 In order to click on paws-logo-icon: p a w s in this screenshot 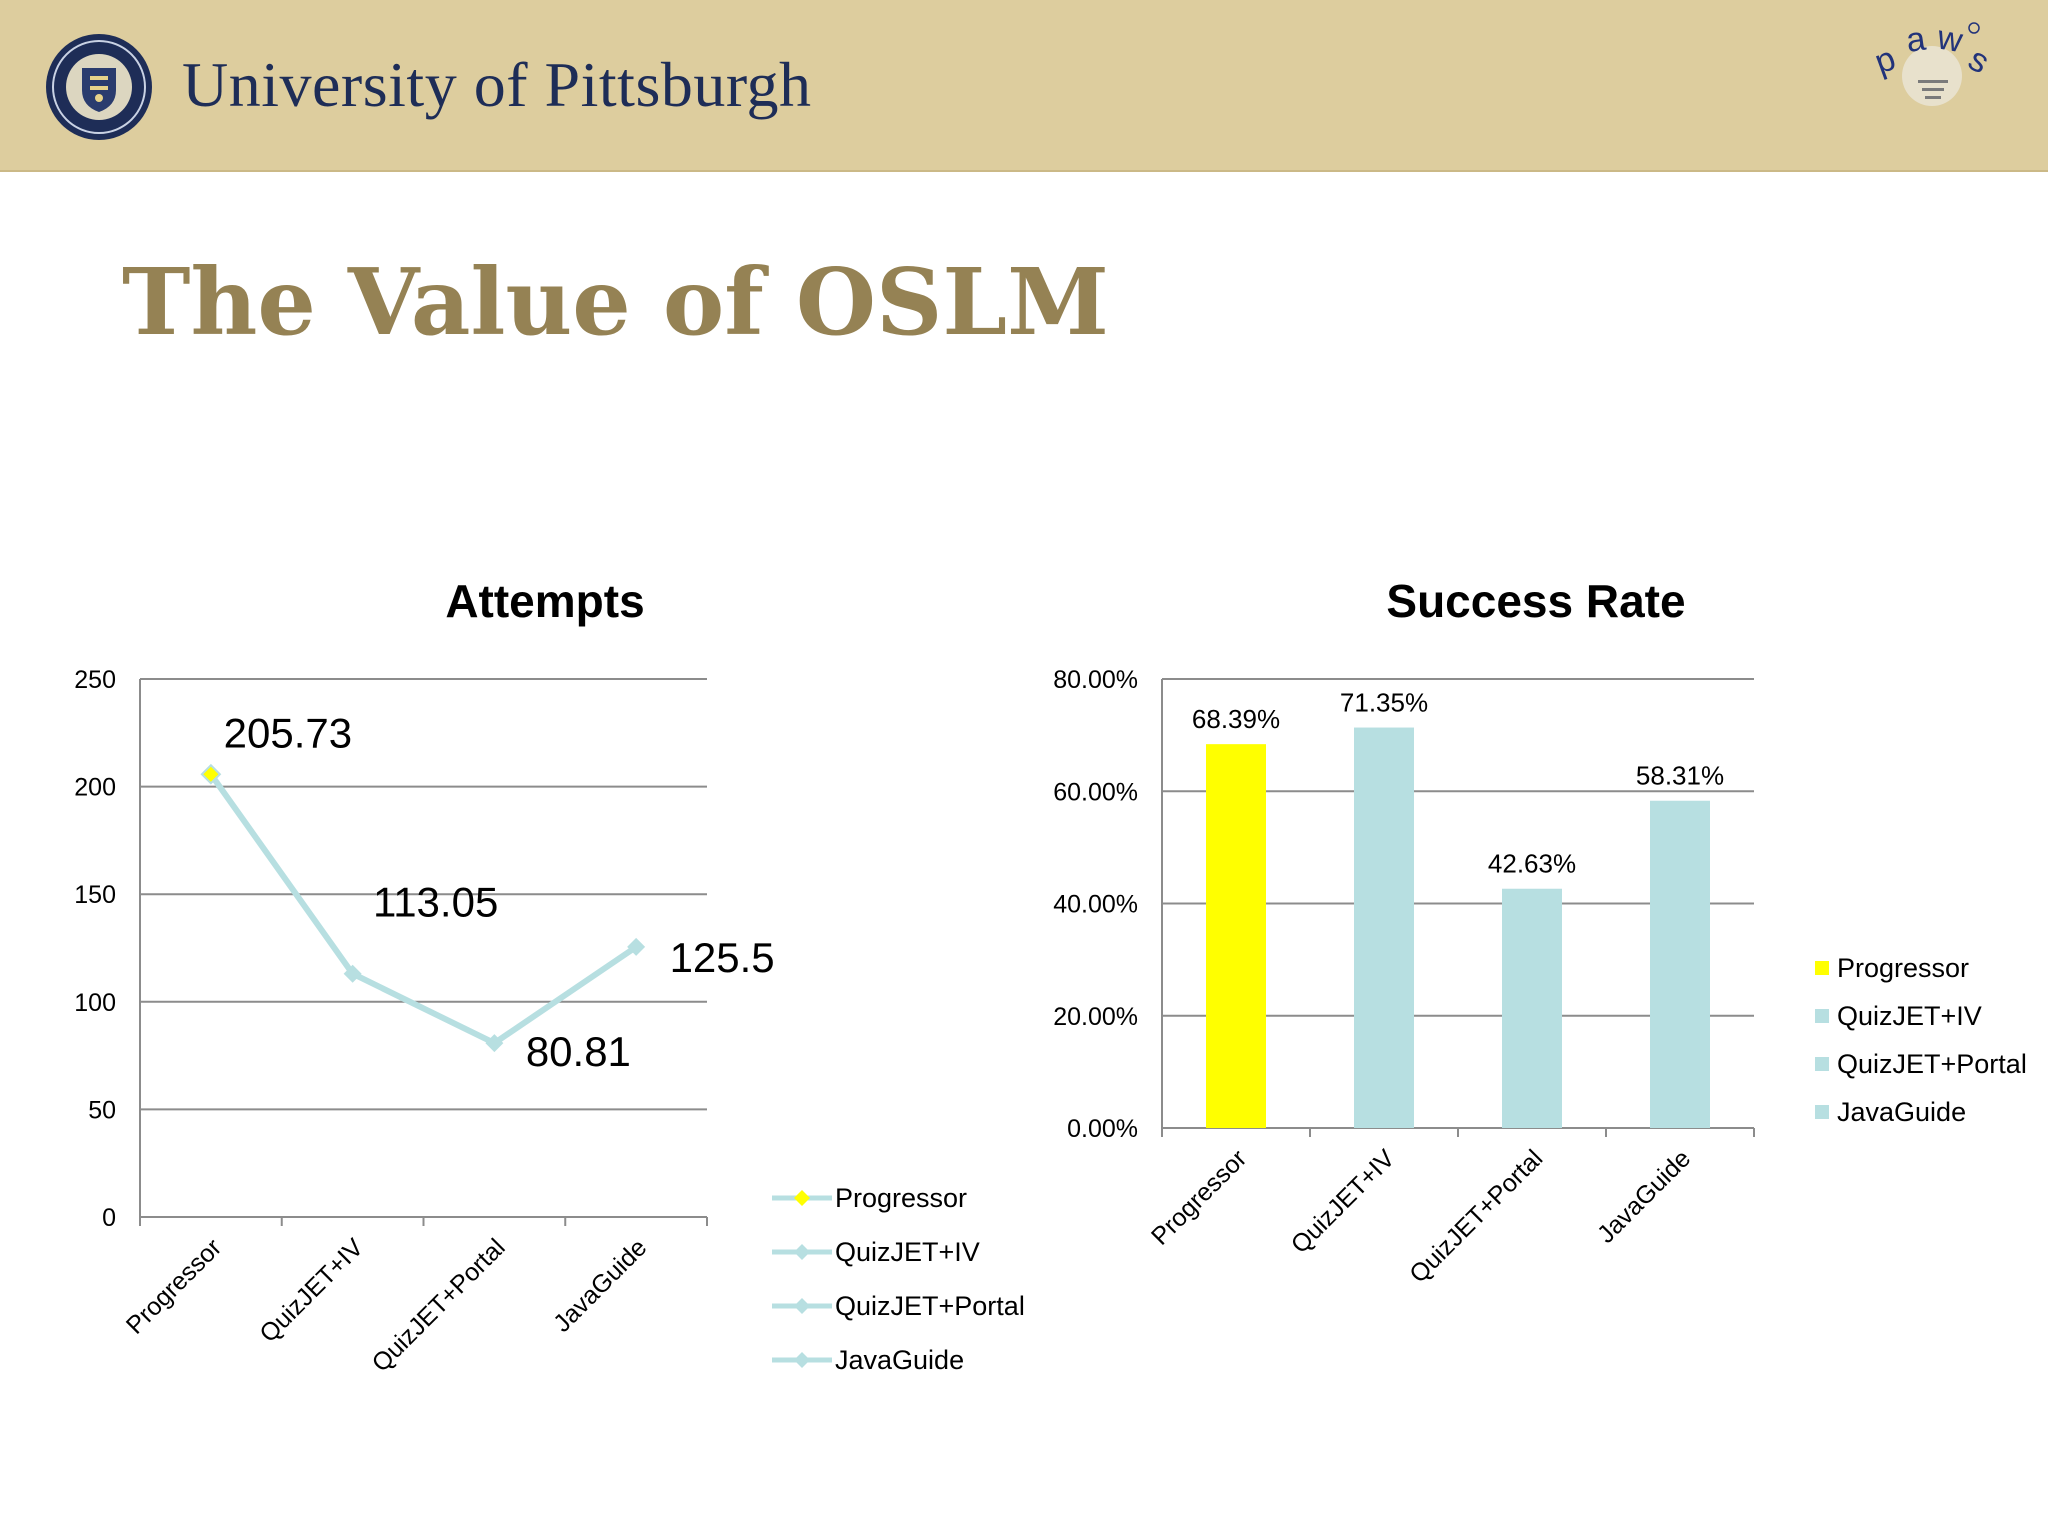, I will do `click(1935, 69)`.